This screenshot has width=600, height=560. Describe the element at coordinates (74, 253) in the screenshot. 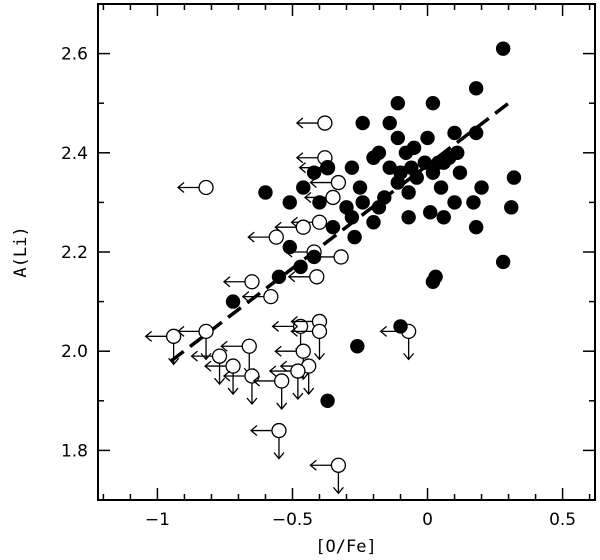

I see `y-tick-label: 2.2` at that location.